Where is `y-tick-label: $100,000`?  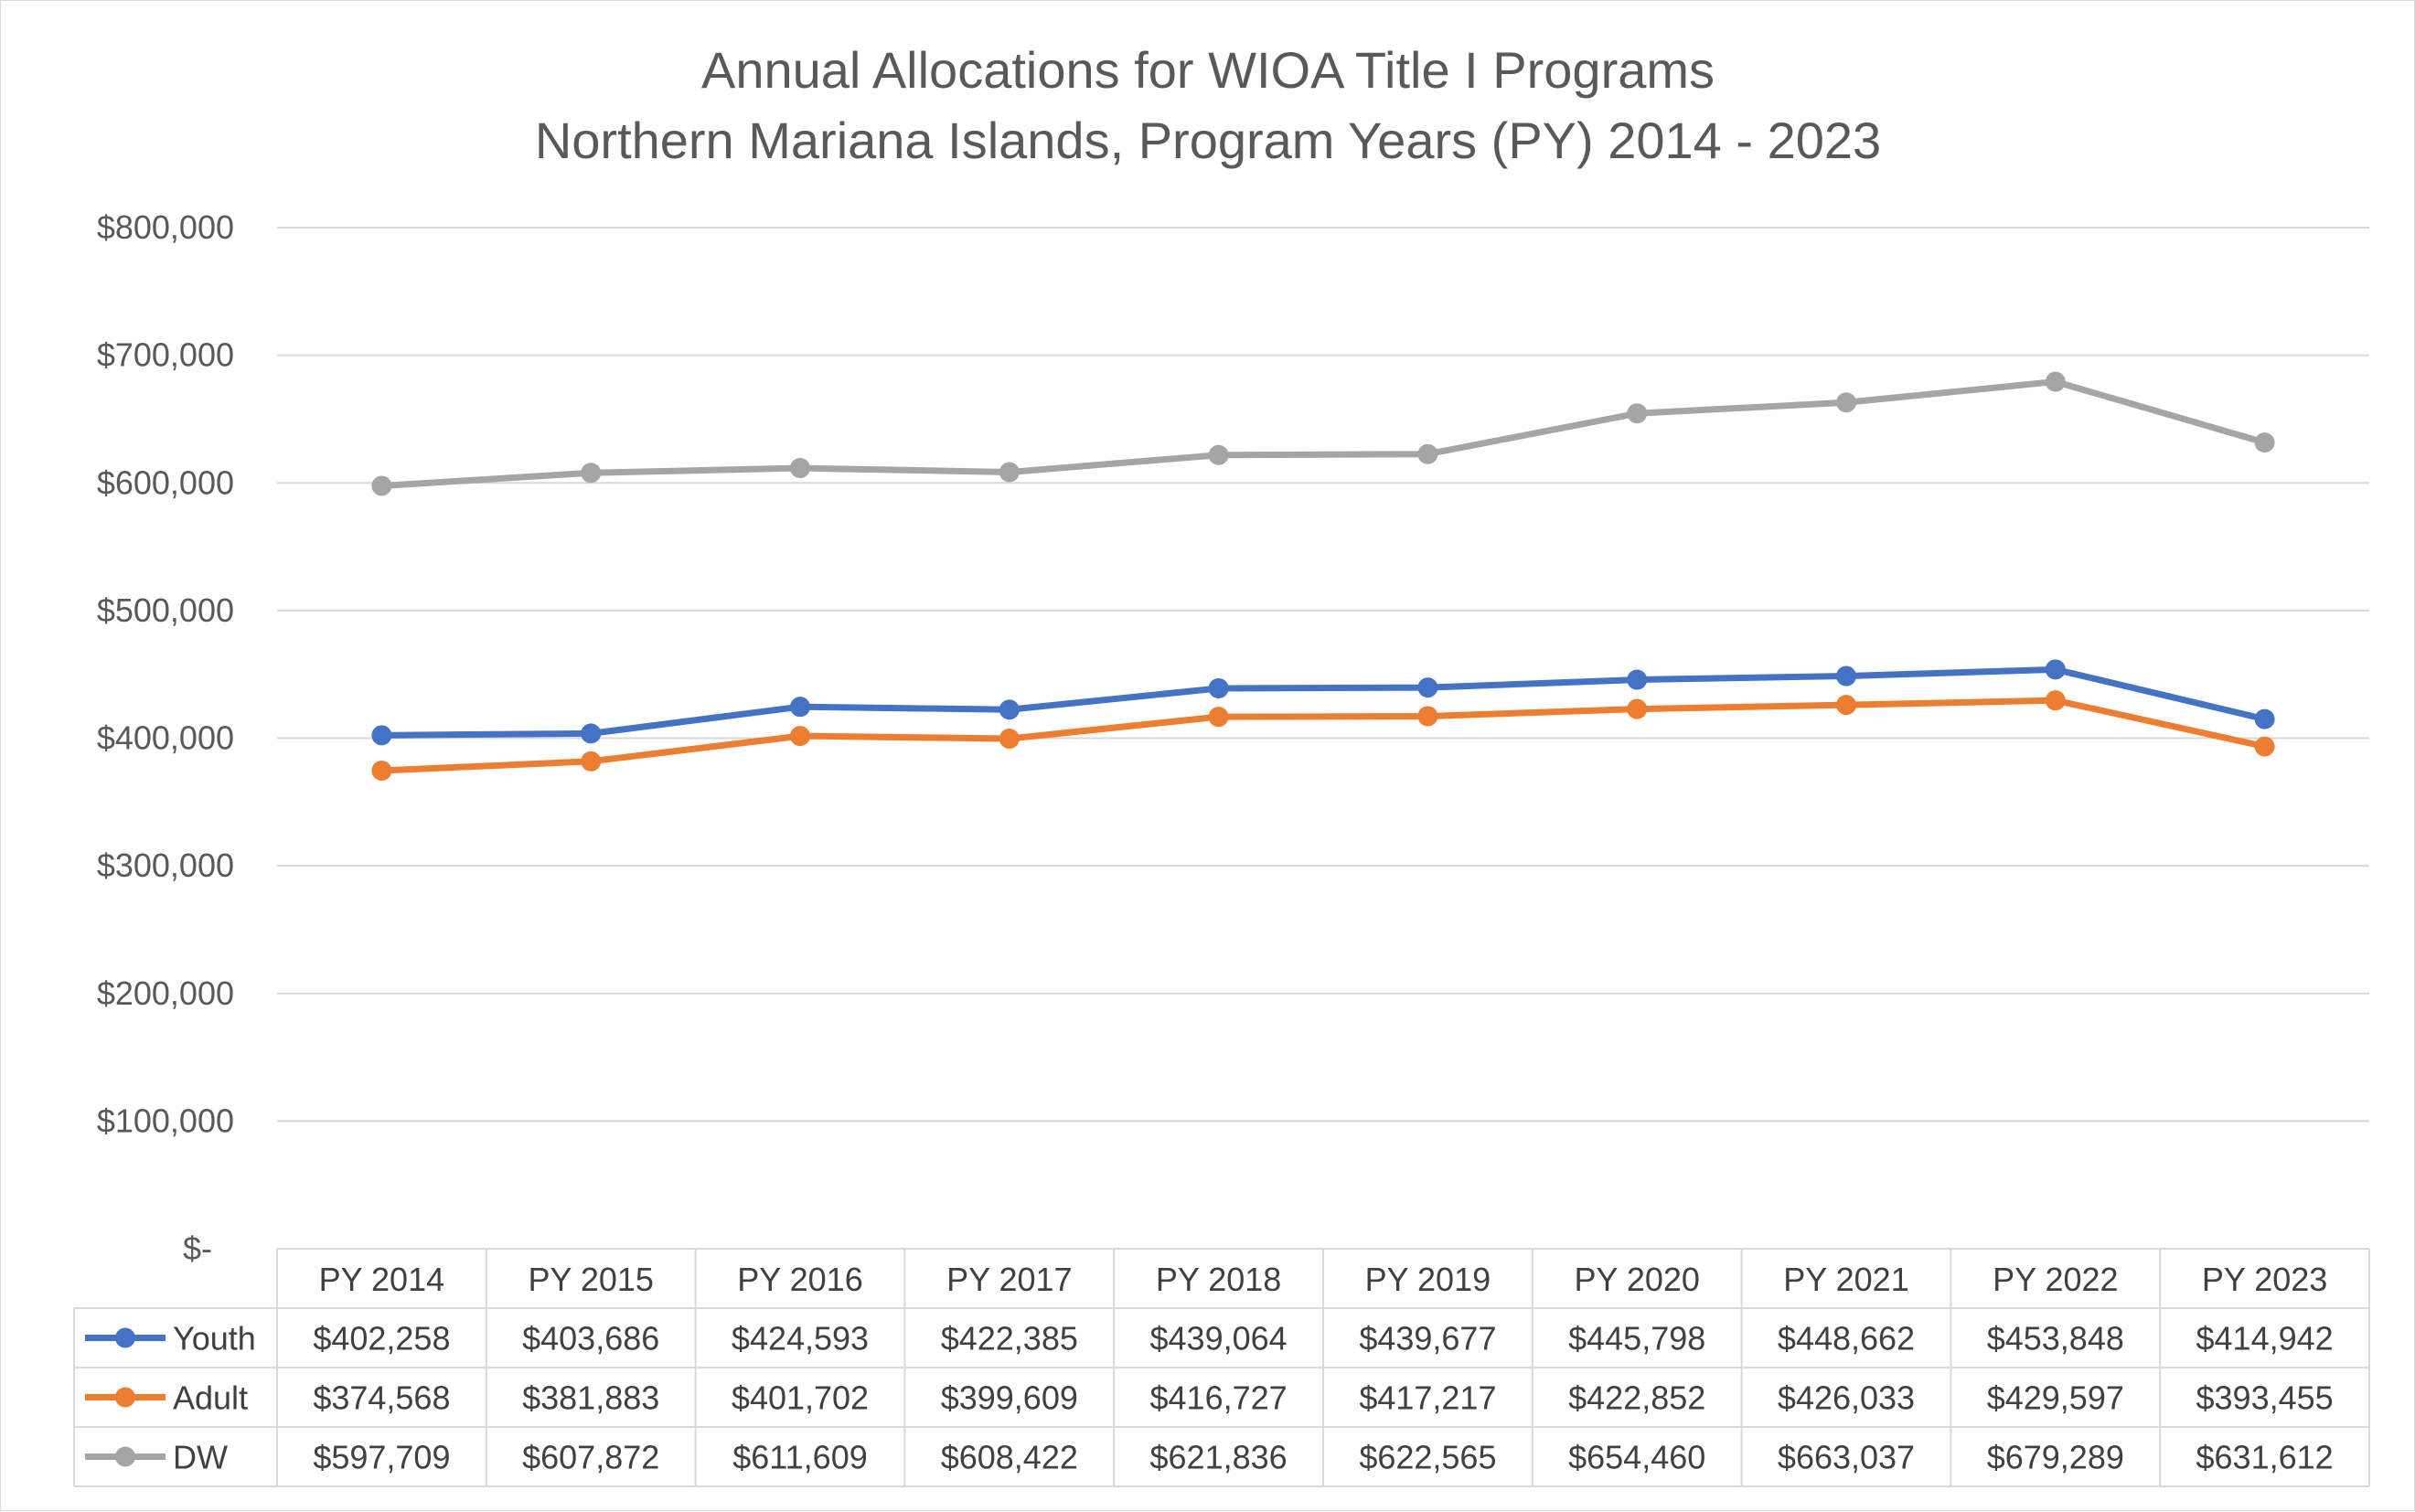
y-tick-label: $100,000 is located at coordinates (165, 1120).